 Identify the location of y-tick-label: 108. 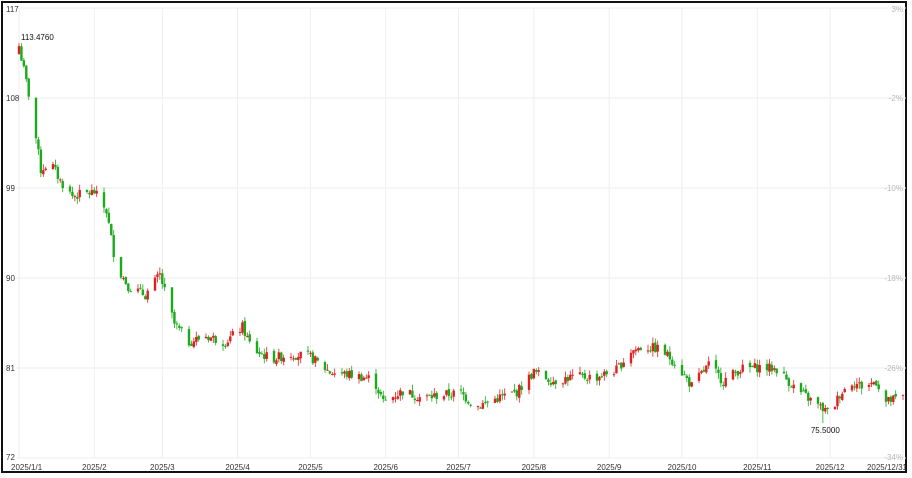
(13, 98).